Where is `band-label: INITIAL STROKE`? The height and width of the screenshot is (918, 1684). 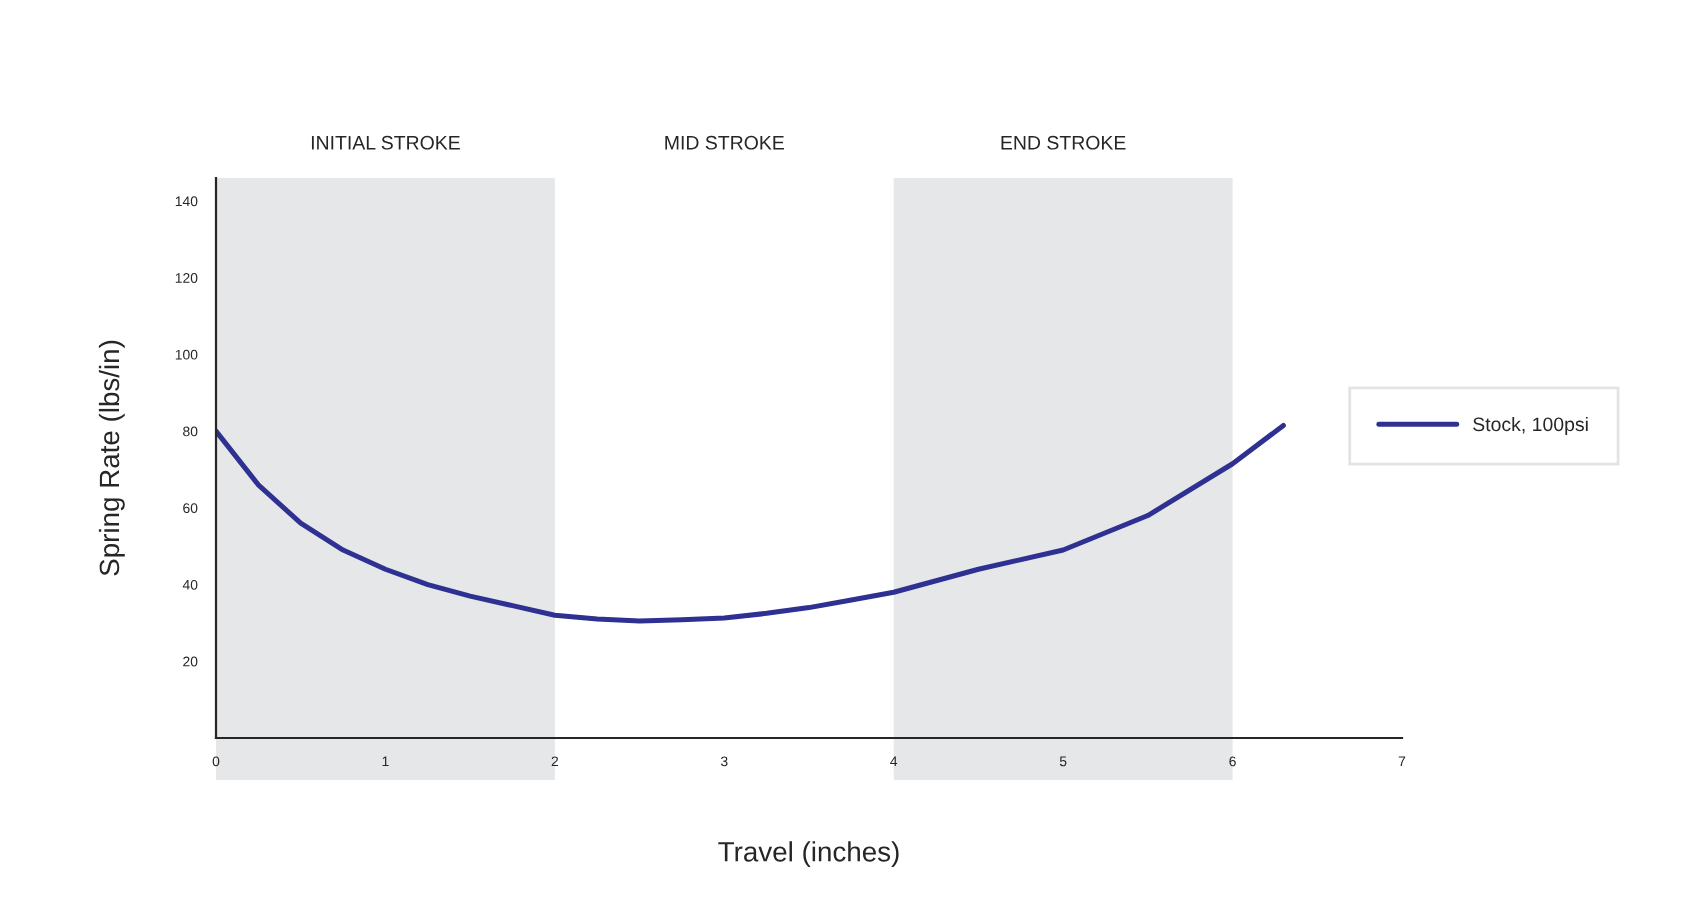 band-label: INITIAL STROKE is located at coordinates (385, 142).